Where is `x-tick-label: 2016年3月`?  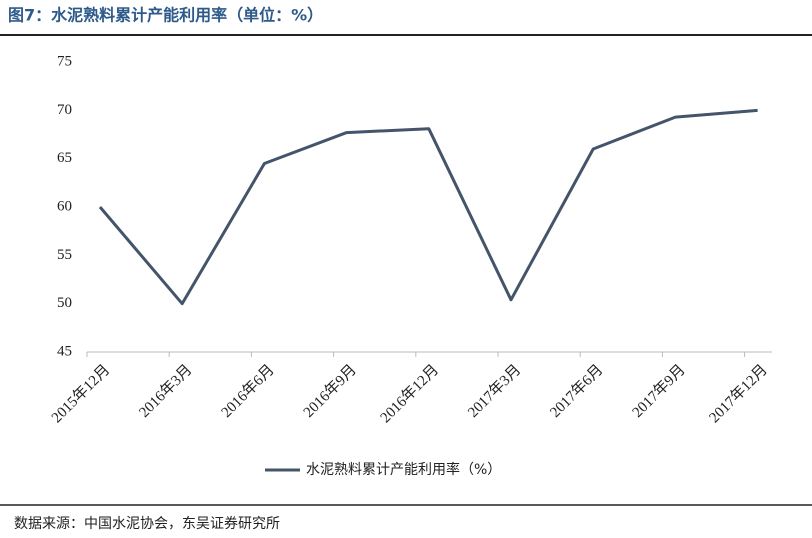 x-tick-label: 2016年3月 is located at coordinates (166, 391).